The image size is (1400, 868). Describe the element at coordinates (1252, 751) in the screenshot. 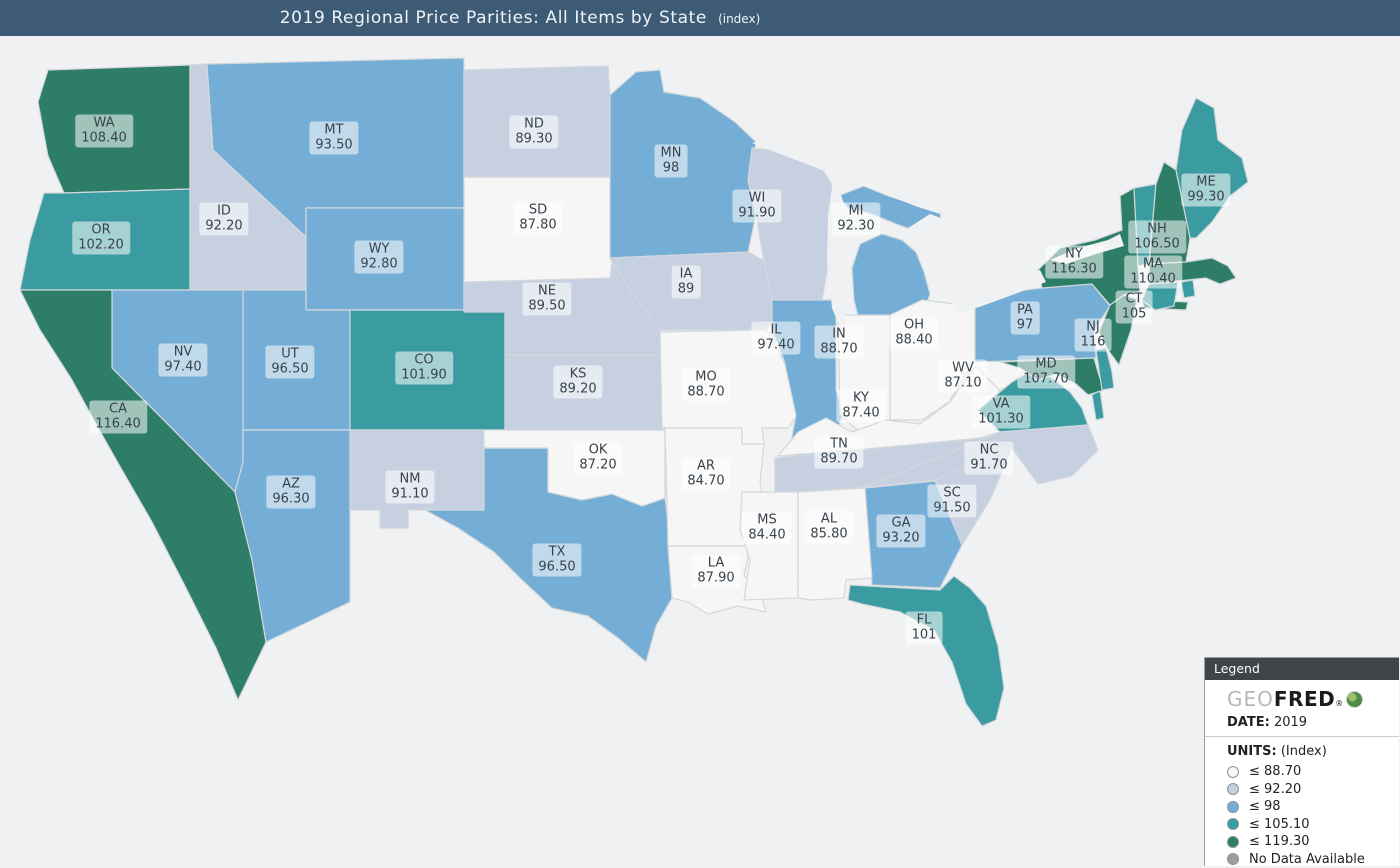

I see `units-label: UNITS:` at that location.